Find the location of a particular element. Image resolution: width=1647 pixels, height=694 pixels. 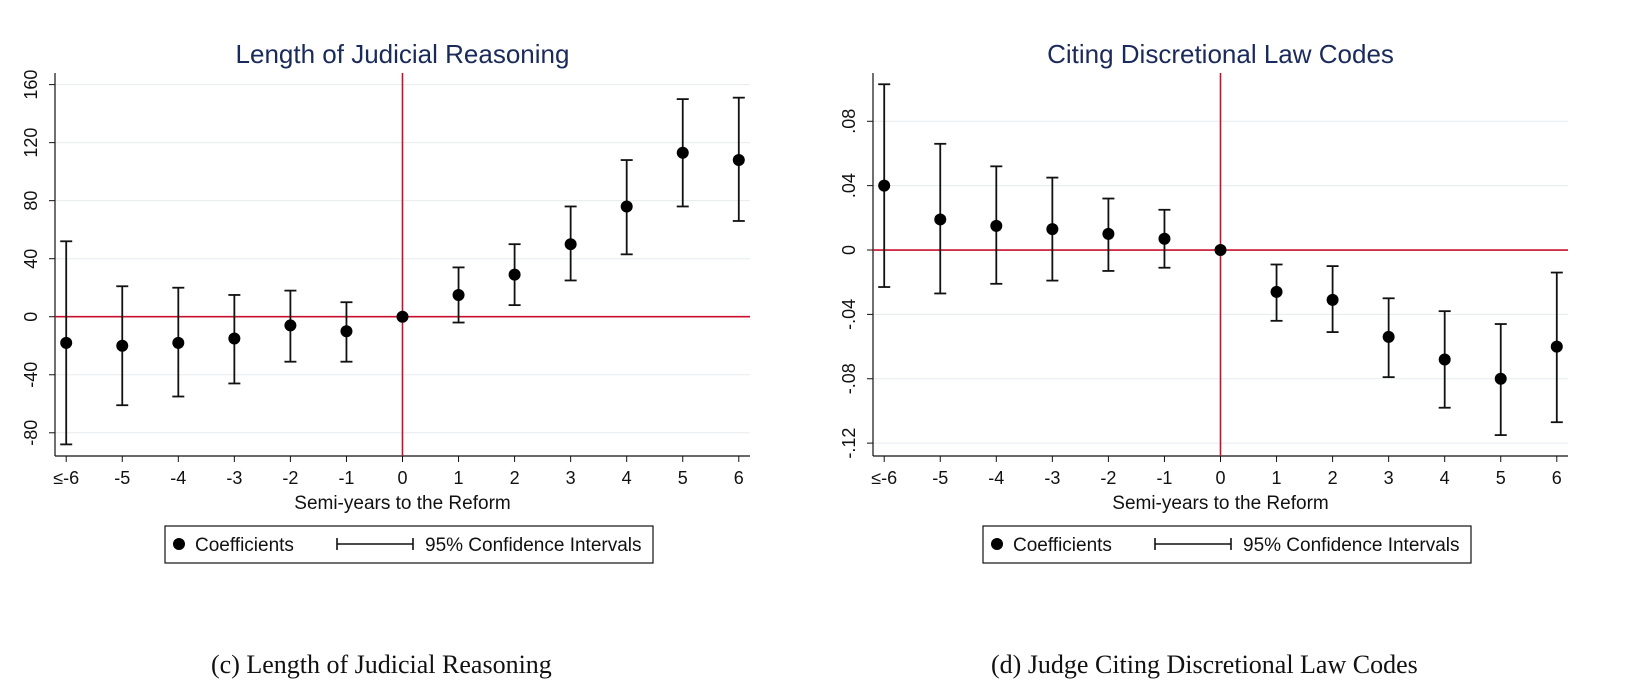

y-tick-label: -.04 is located at coordinates (849, 314).